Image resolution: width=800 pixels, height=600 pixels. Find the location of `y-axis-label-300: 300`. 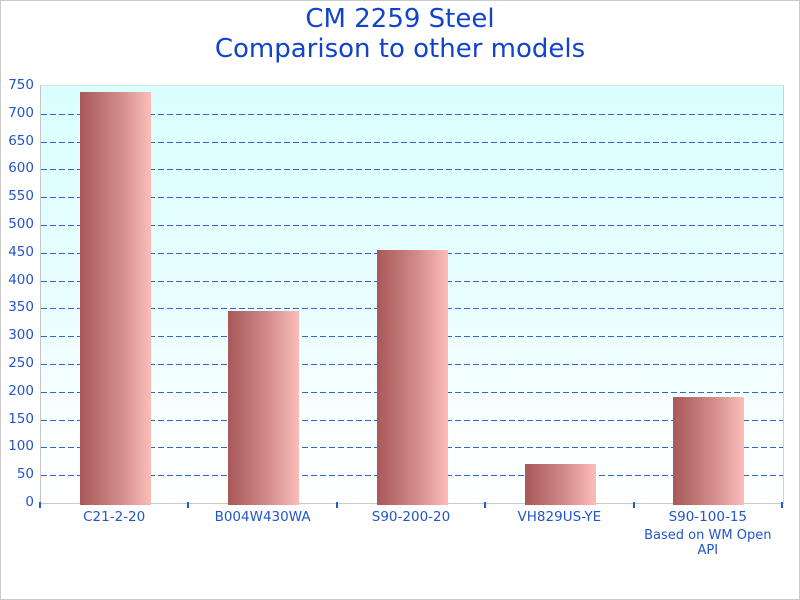

y-axis-label-300: 300 is located at coordinates (21, 335).